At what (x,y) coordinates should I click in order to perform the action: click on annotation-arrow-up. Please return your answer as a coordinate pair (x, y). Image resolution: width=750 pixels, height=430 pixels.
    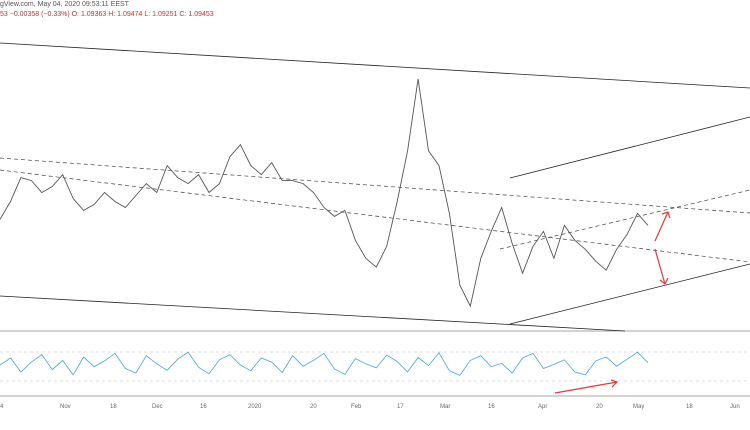
    Looking at the image, I should click on (662, 226).